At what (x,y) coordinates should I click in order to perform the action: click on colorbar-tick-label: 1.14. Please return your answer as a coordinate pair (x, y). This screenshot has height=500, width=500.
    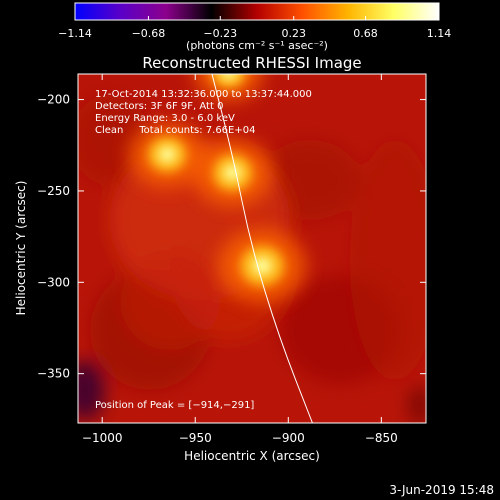
    Looking at the image, I should click on (439, 33).